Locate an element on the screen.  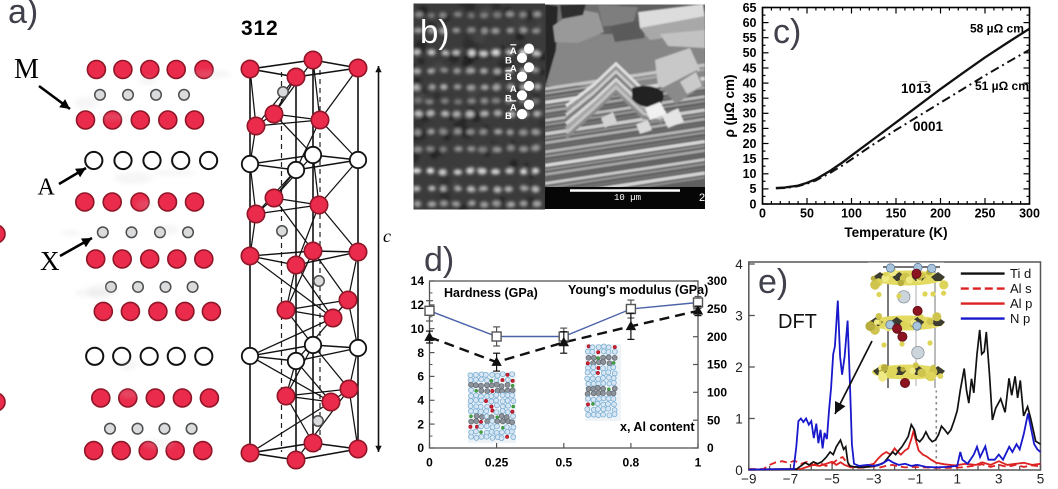
svg-text: 55 is located at coordinates (750, 38).